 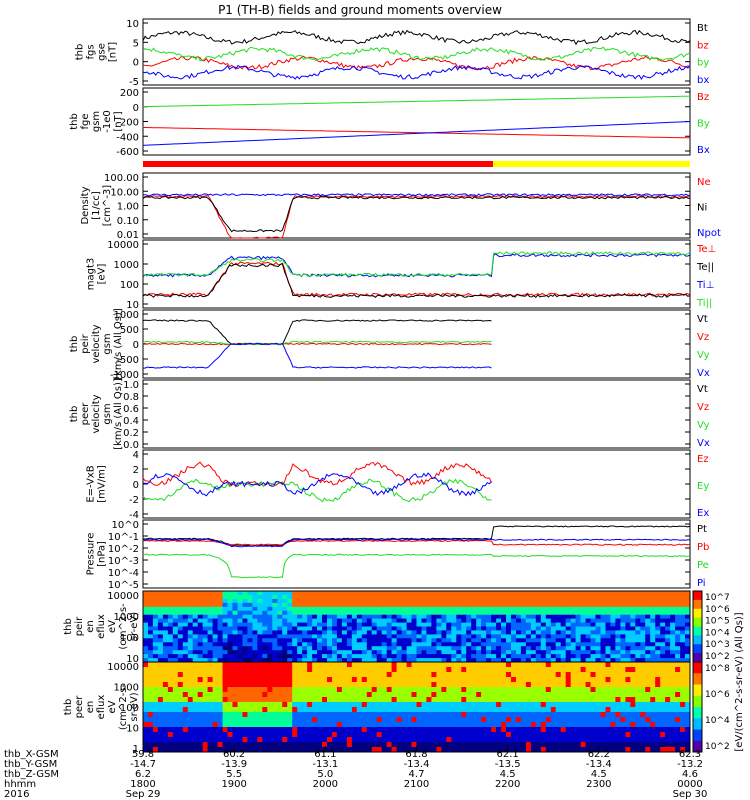 What do you see at coordinates (101, 707) in the screenshot?
I see `ylabel-line: eflux` at bounding box center [101, 707].